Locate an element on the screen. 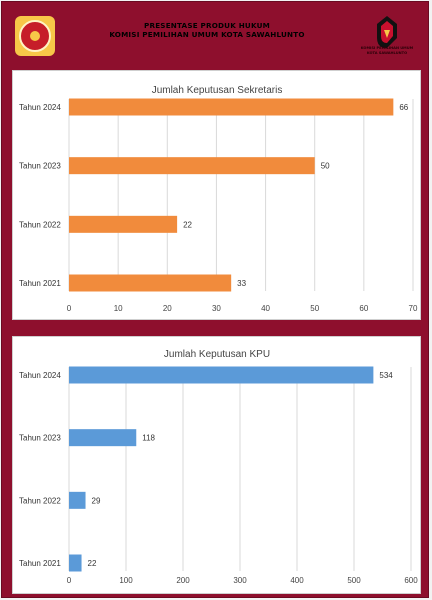 The width and height of the screenshot is (432, 600). x-tick-label: 30 is located at coordinates (216, 308).